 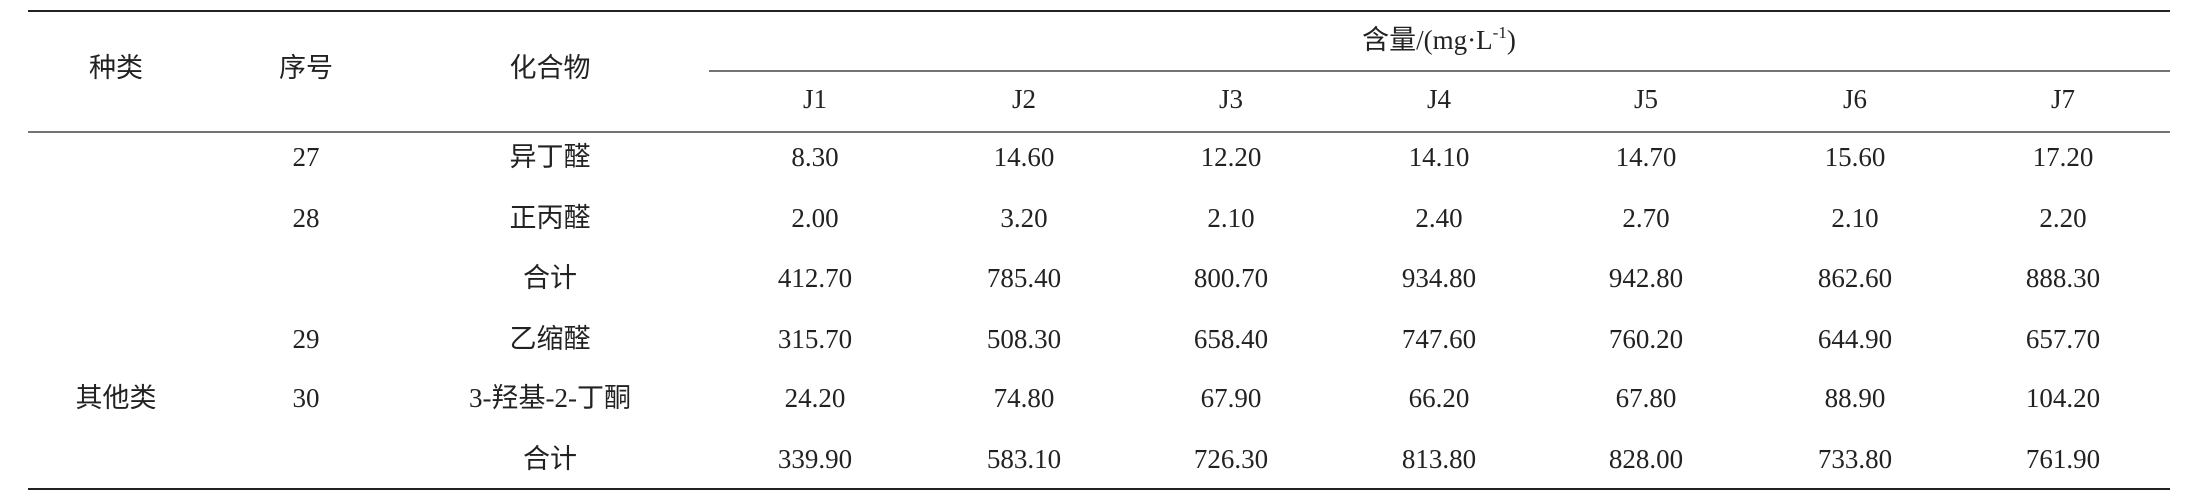 I want to click on header-content-sup: -1, so click(x=1500, y=32).